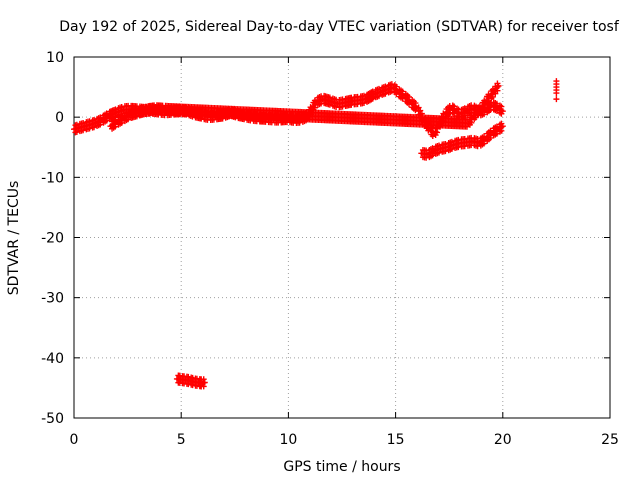 The image size is (640, 480). What do you see at coordinates (341, 467) in the screenshot?
I see `x-axis-label: GPS time / hours` at bounding box center [341, 467].